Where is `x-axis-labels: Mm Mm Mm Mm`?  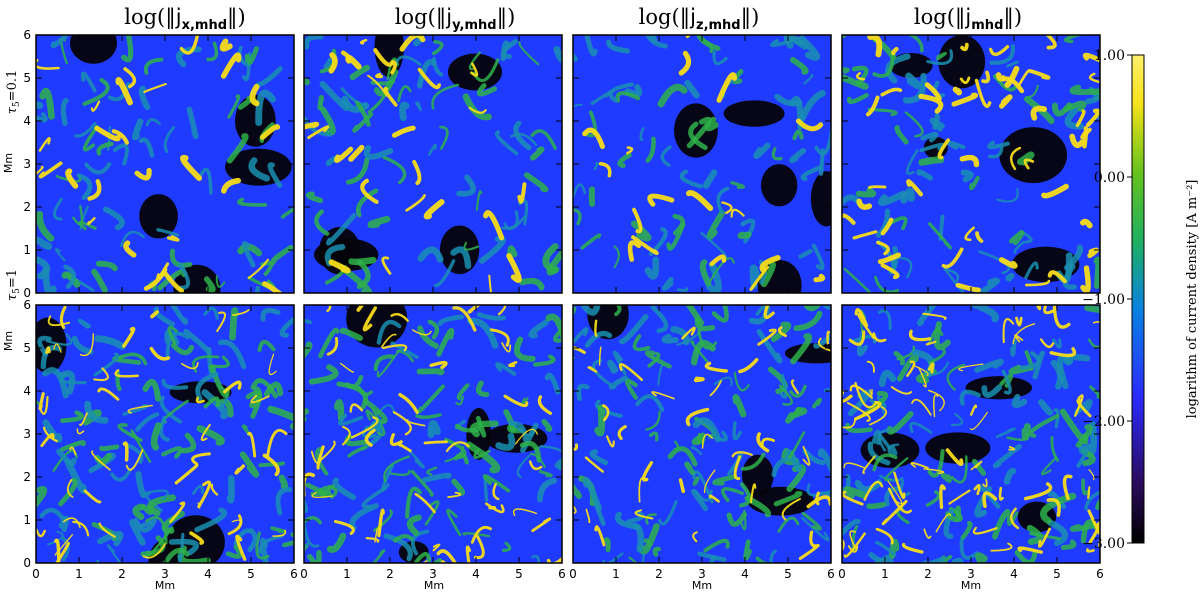
x-axis-labels: Mm Mm Mm Mm is located at coordinates (568, 585).